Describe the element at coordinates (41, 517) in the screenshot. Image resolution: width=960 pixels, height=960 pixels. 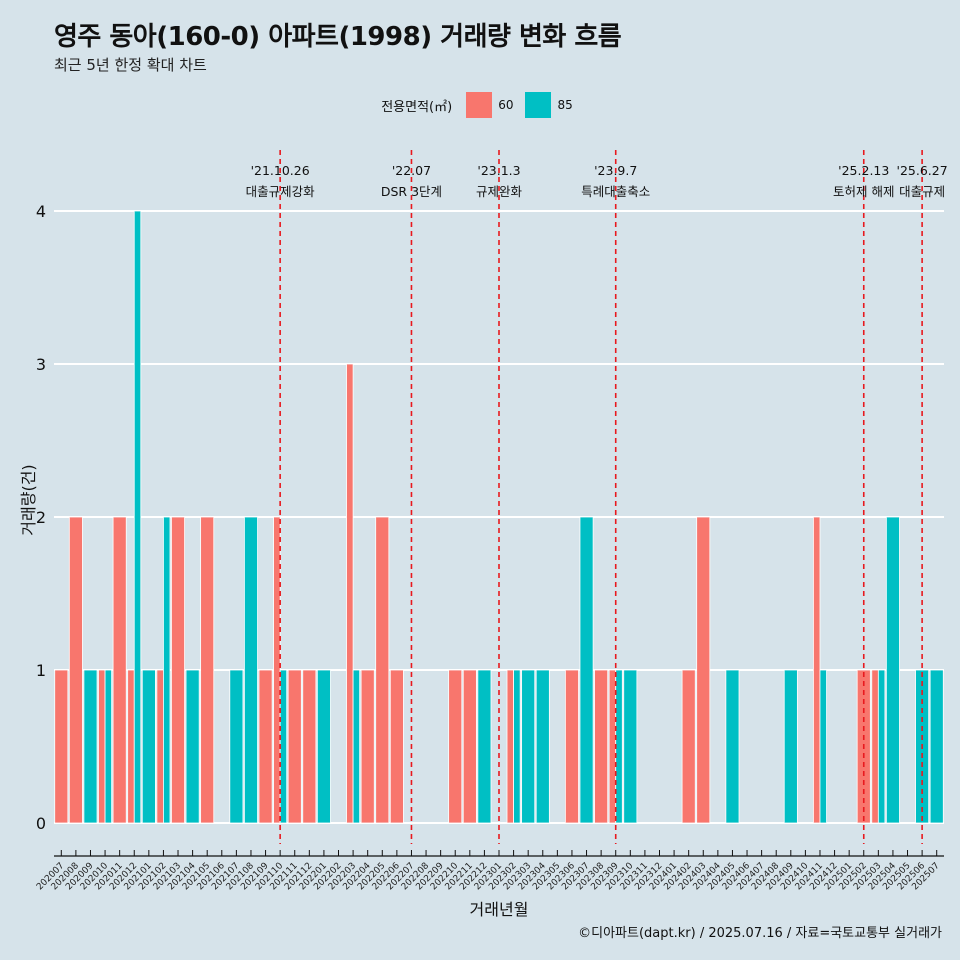
I see `y-tick-label: 2` at that location.